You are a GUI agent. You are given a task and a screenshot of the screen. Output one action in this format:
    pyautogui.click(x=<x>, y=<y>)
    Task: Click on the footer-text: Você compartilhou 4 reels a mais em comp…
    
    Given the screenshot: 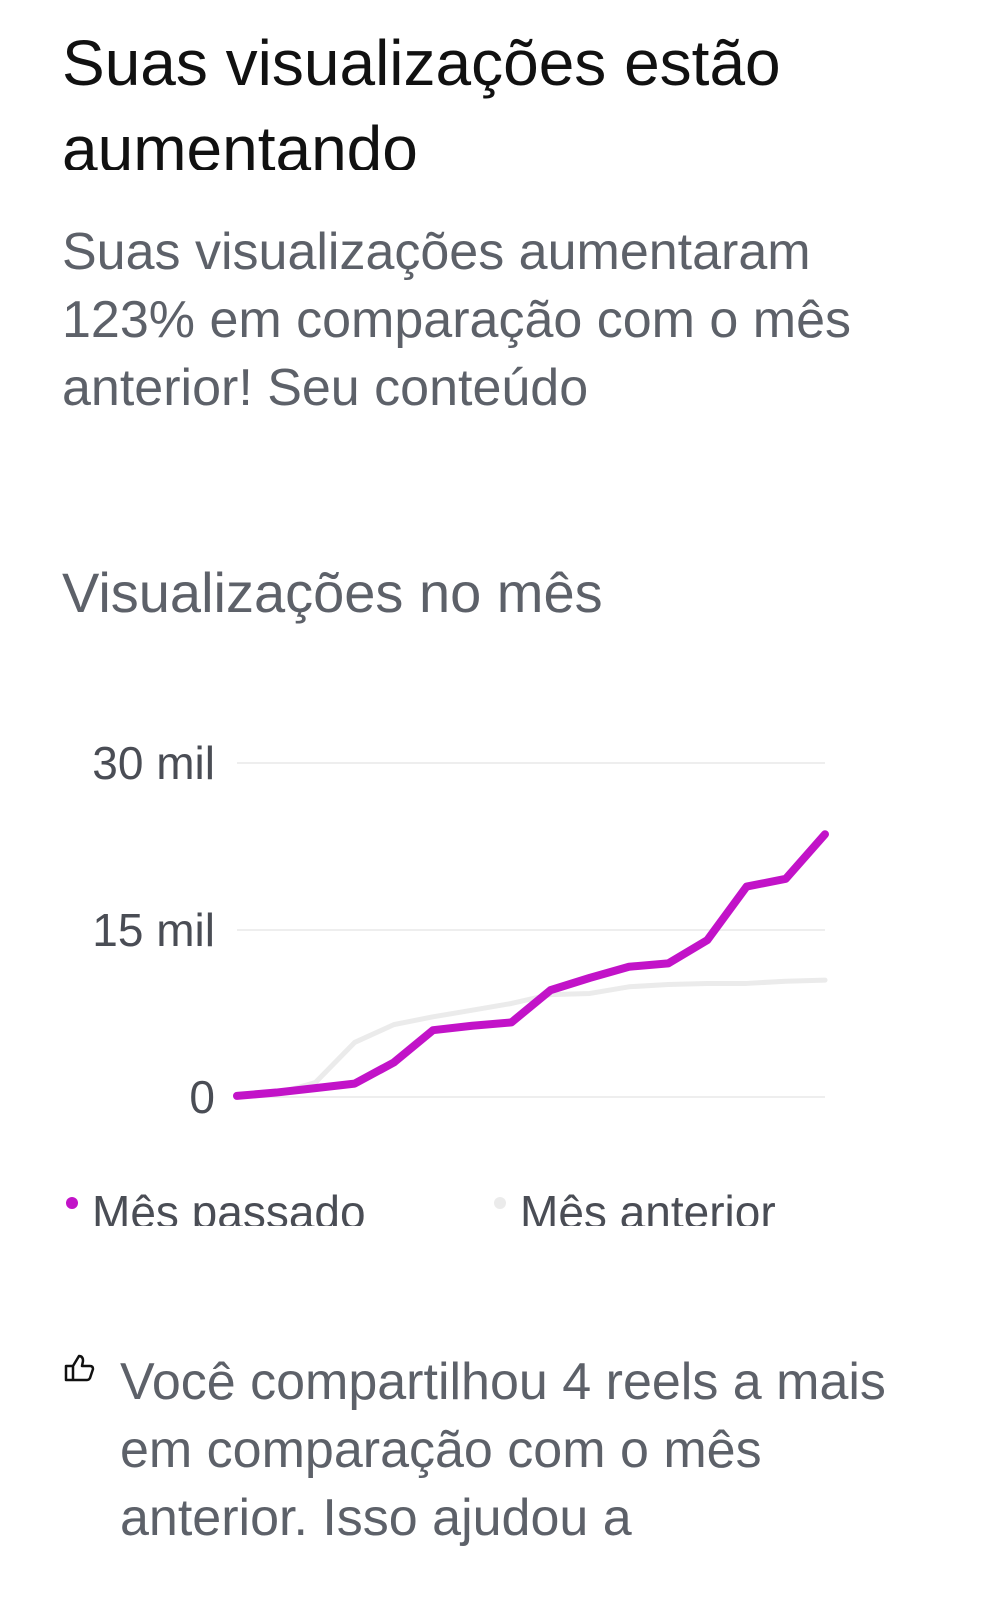 What is the action you would take?
    pyautogui.click(x=503, y=1450)
    